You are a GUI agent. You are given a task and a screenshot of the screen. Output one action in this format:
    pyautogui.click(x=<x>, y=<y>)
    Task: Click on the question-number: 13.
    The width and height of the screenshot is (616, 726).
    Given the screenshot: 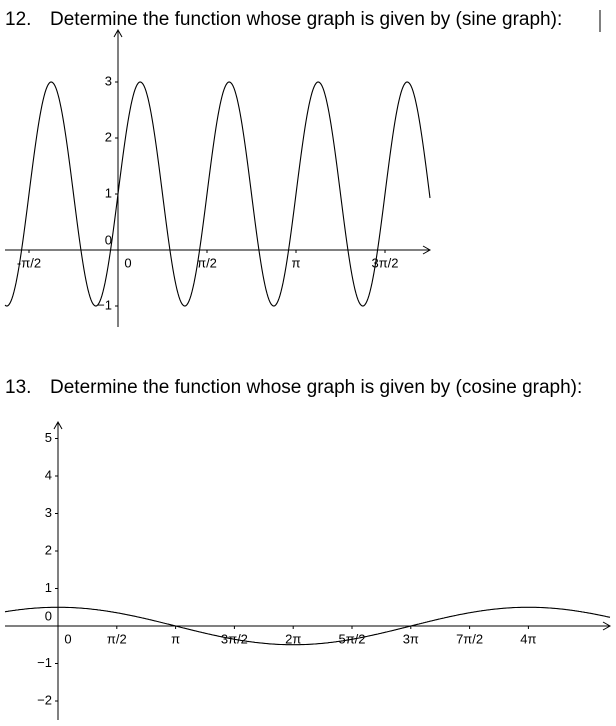 What is the action you would take?
    pyautogui.click(x=18, y=387)
    